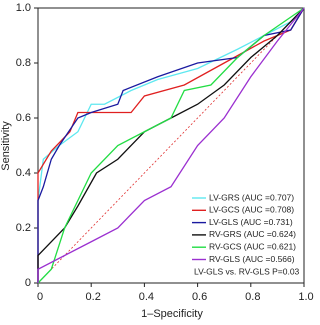 Image resolution: width=320 pixels, height=325 pixels. What do you see at coordinates (28, 283) in the screenshot?
I see `y-tick-label: 0` at bounding box center [28, 283].